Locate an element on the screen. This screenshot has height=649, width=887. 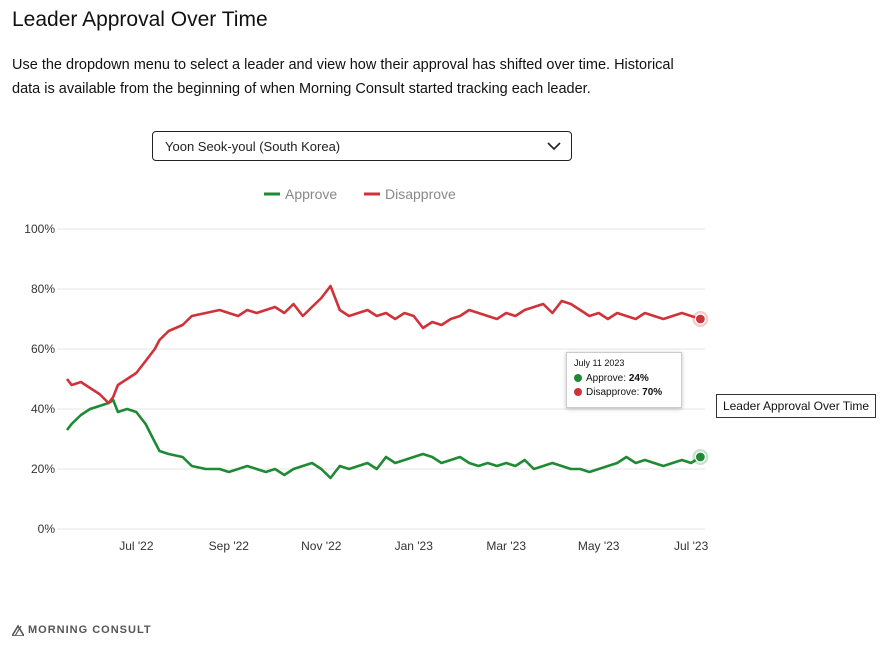
y-tick-label: 80% is located at coordinates (43, 289).